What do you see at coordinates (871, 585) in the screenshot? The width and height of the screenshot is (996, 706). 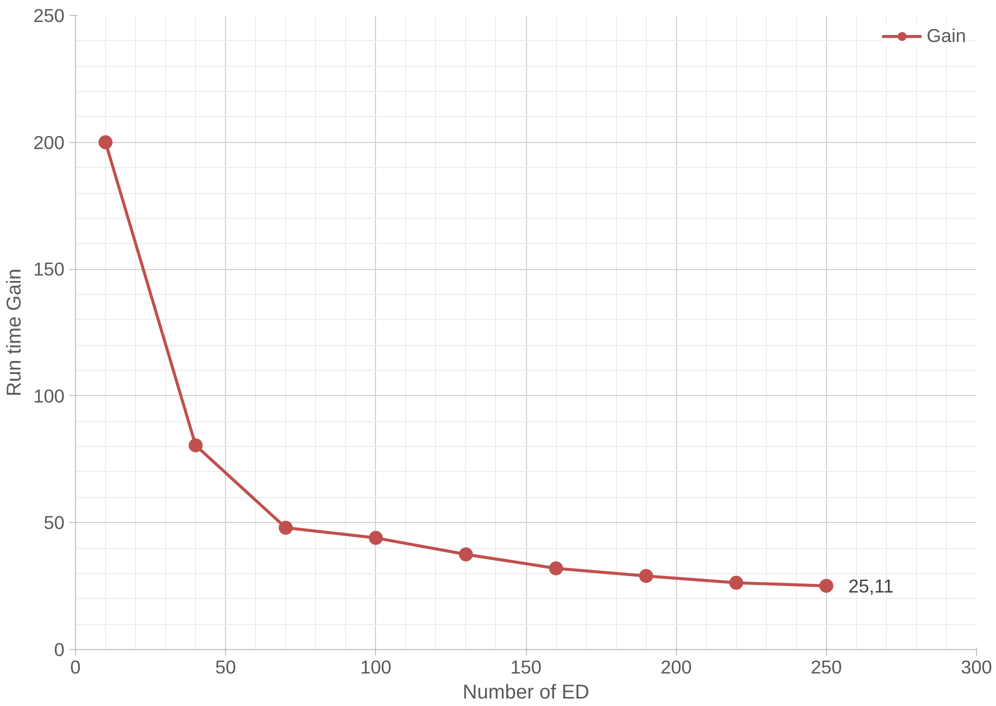 I see `data-label: 25,11` at bounding box center [871, 585].